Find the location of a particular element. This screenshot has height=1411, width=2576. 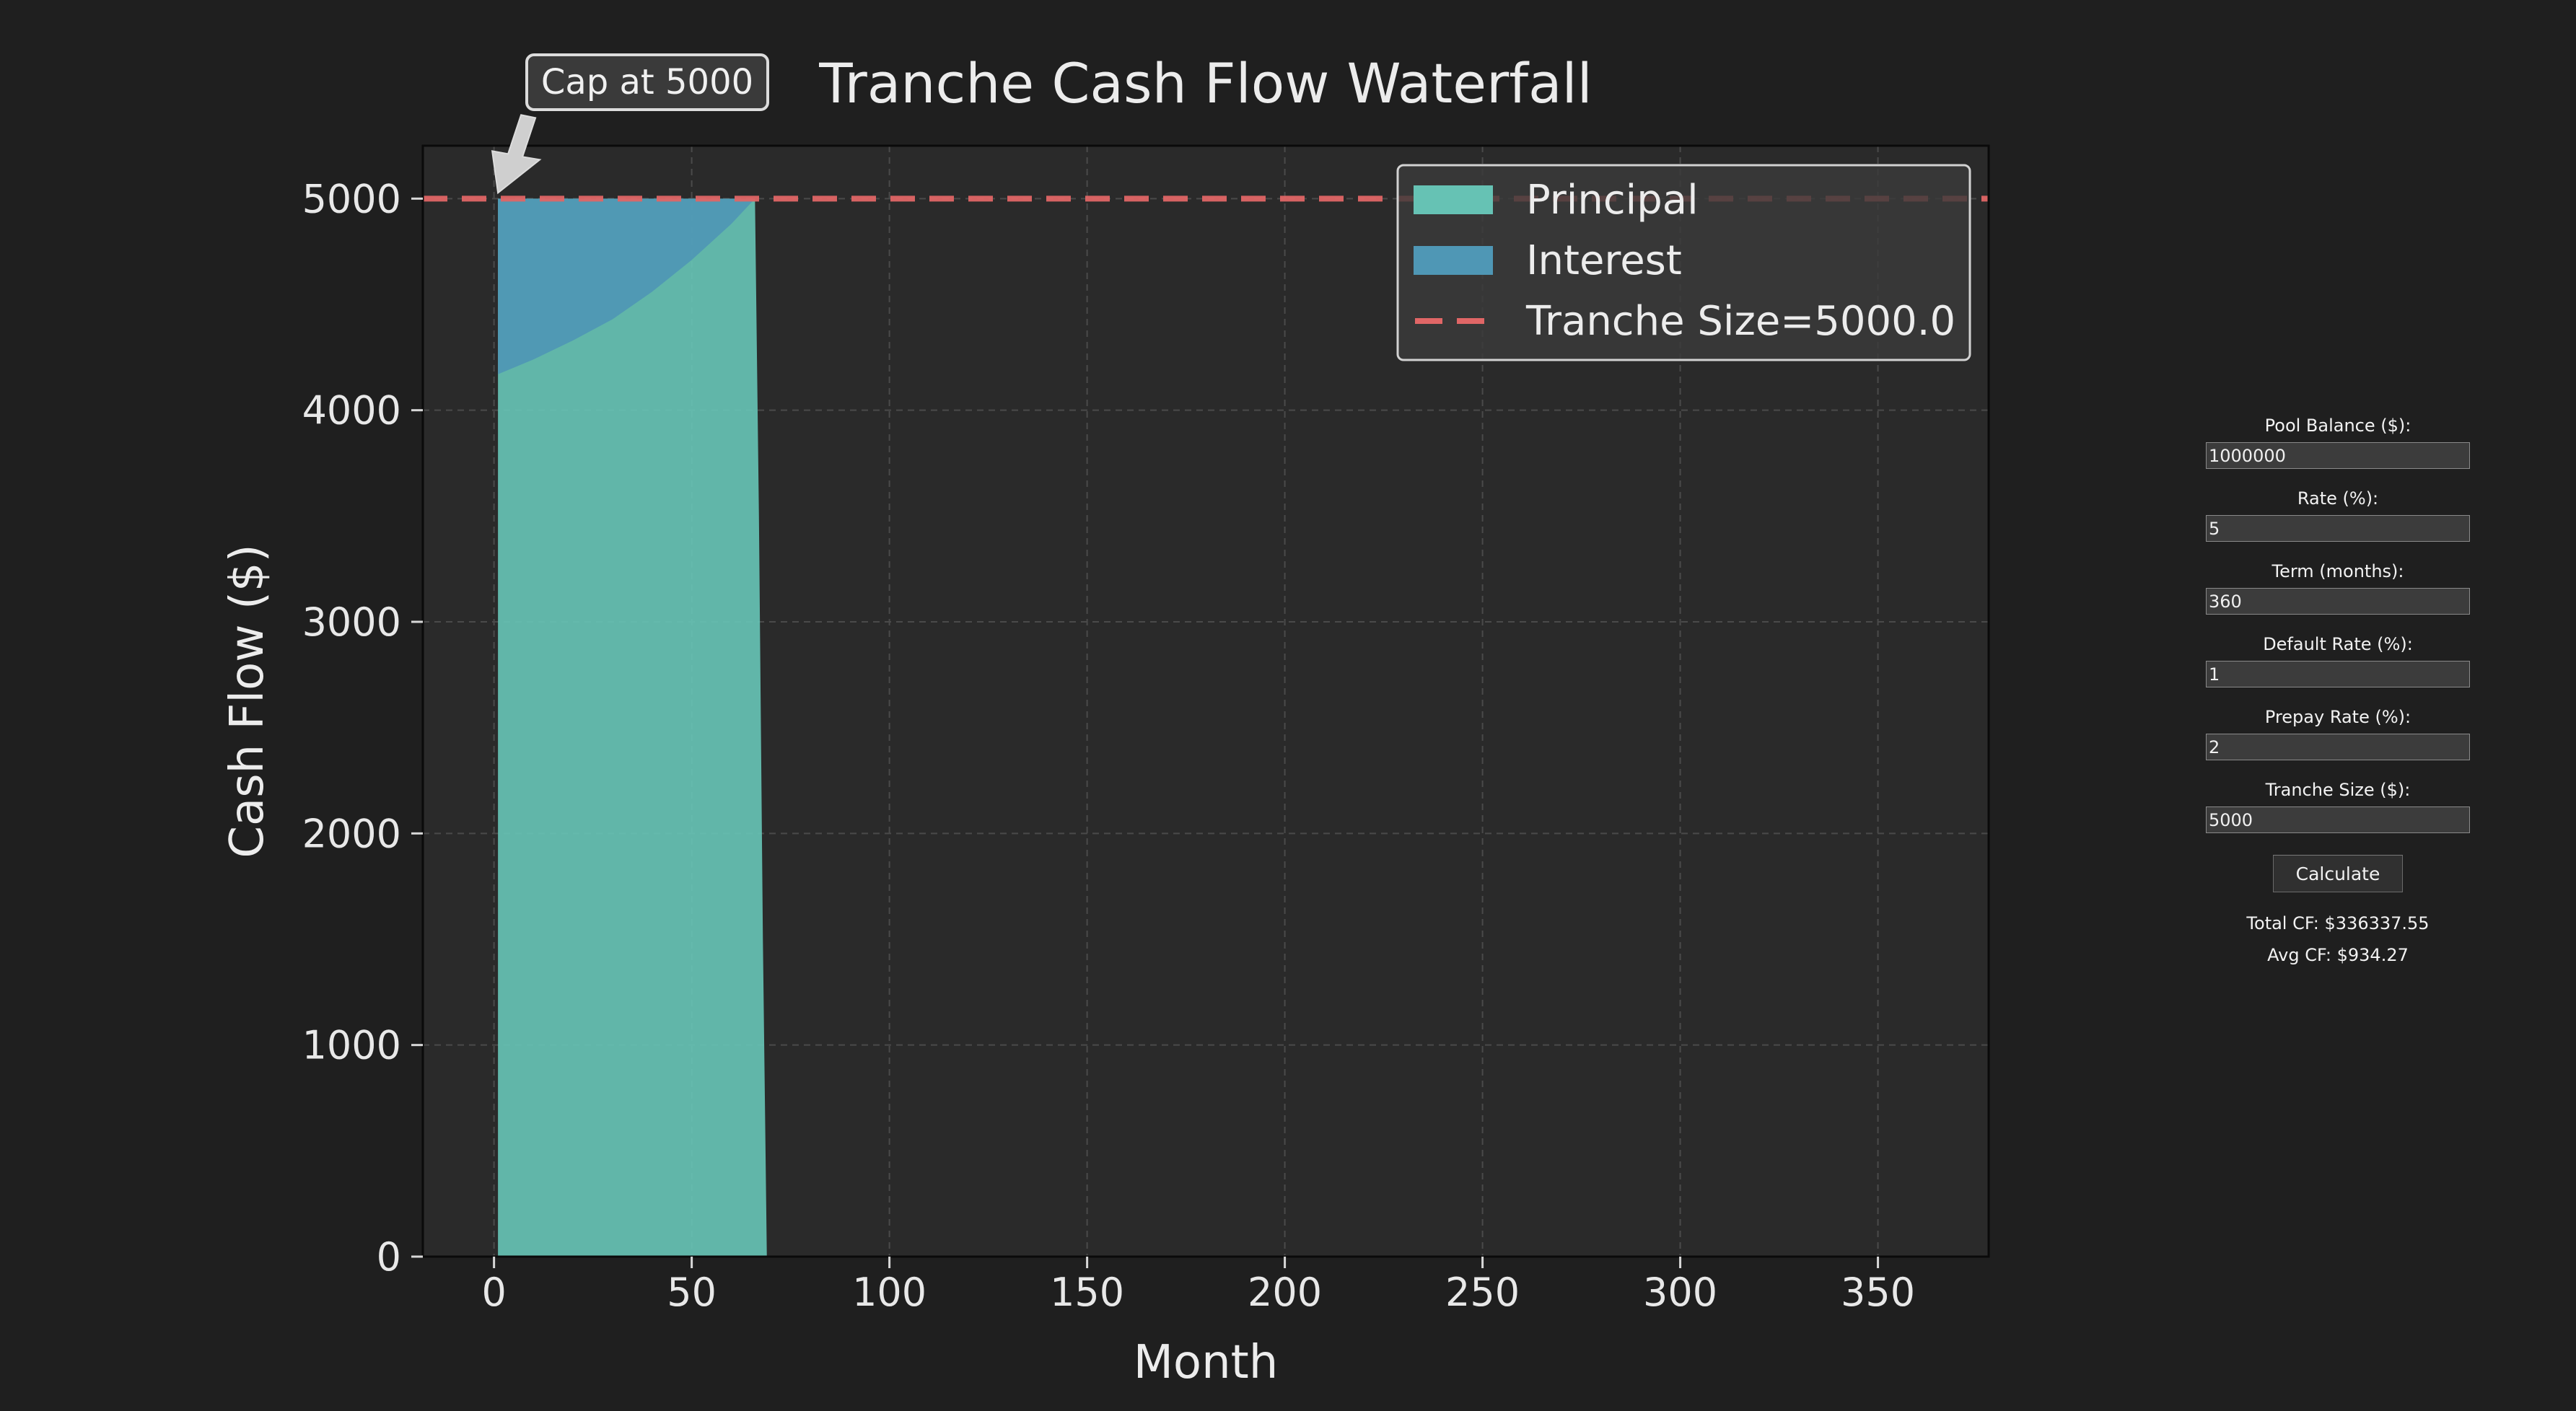

term-input is located at coordinates (2338, 601).